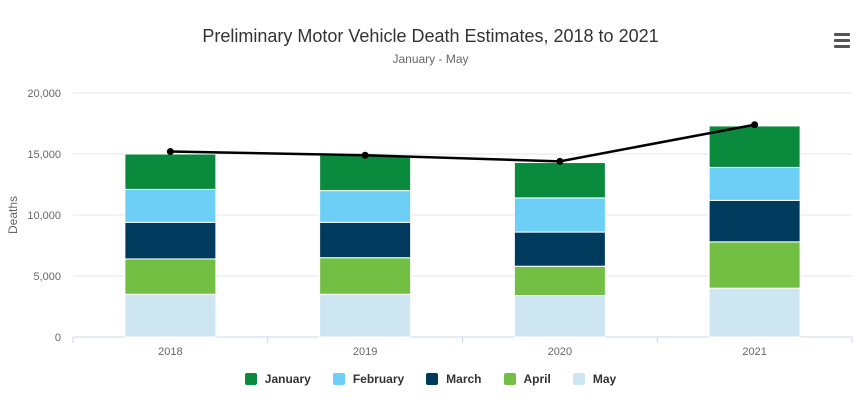 Image resolution: width=861 pixels, height=405 pixels. I want to click on y-tick-label: 5,000, so click(47, 277).